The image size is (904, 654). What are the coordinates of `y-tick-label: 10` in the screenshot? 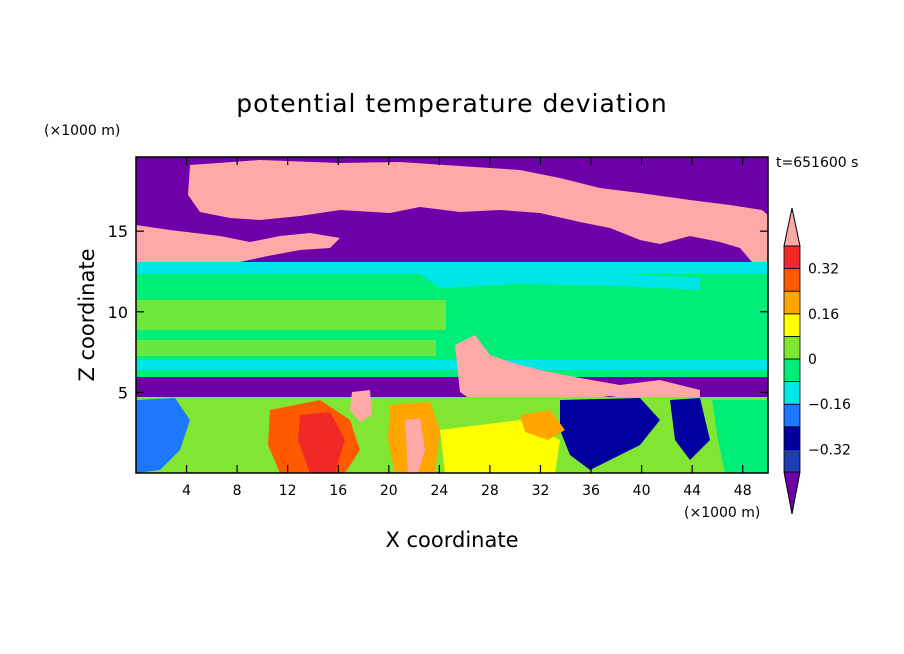 It's located at (118, 312).